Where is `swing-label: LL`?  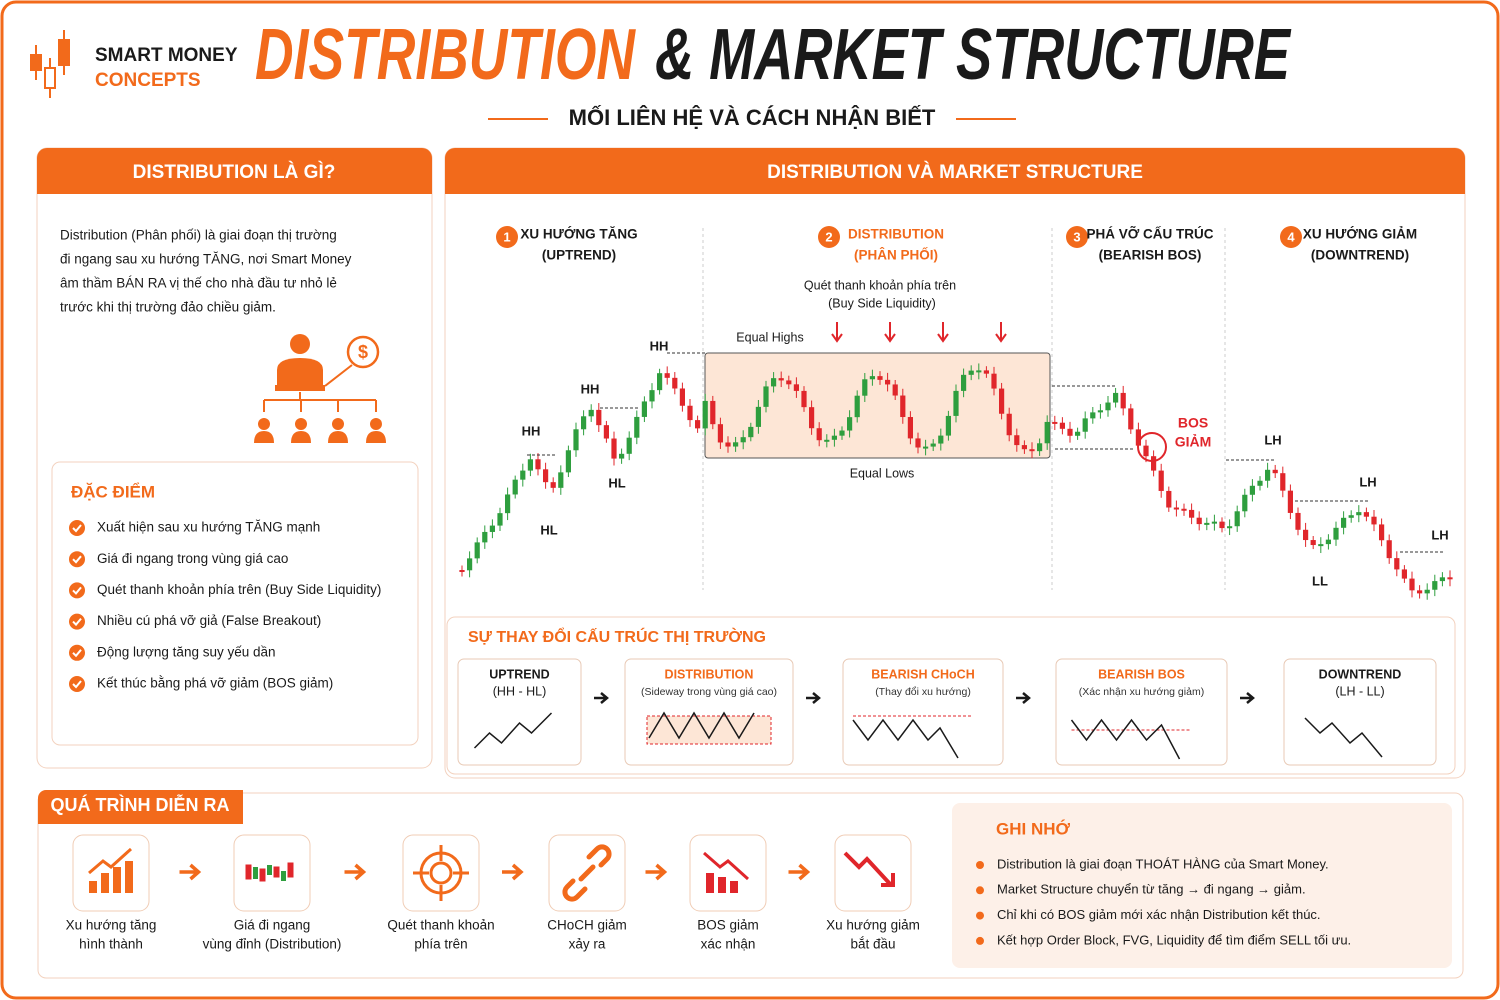
swing-label: LL is located at coordinates (1320, 580).